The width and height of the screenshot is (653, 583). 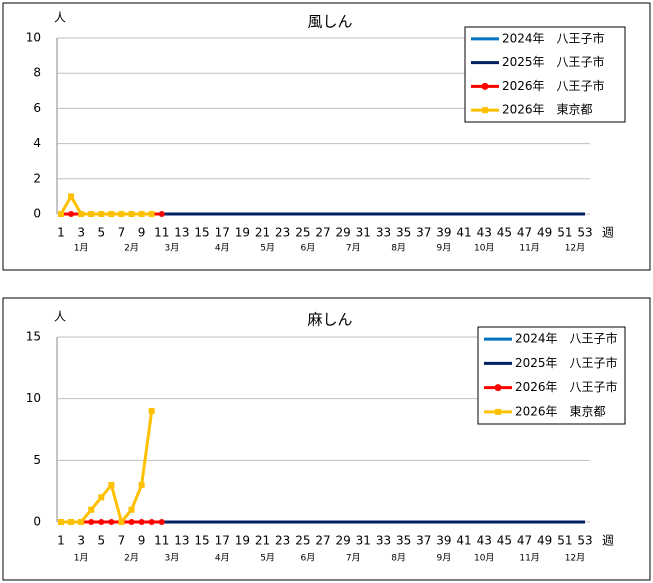 What do you see at coordinates (343, 541) in the screenshot?
I see `x-tick-label: 29` at bounding box center [343, 541].